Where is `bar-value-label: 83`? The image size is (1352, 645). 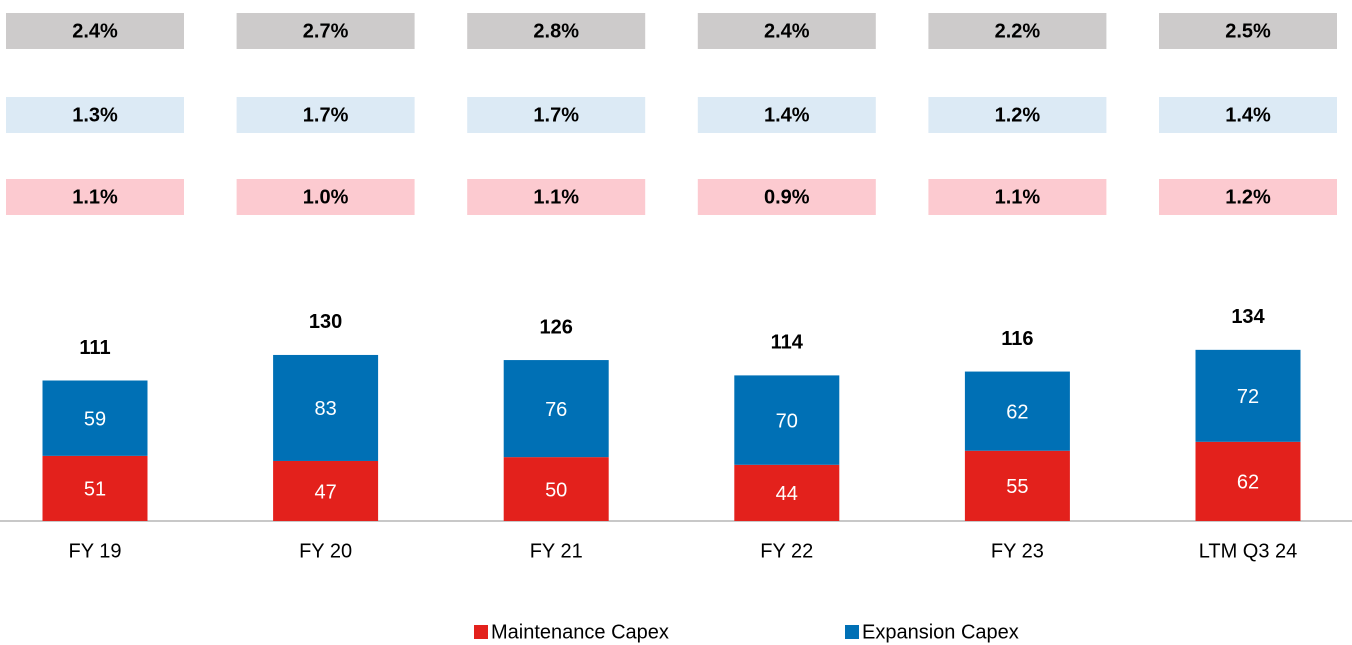 bar-value-label: 83 is located at coordinates (325, 409).